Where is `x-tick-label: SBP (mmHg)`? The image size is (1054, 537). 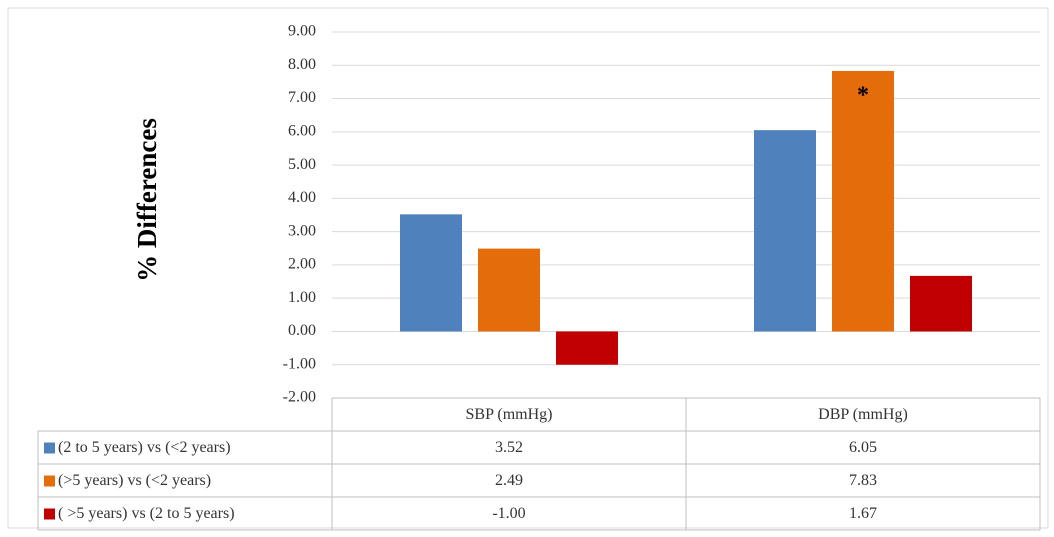 x-tick-label: SBP (mmHg) is located at coordinates (509, 414).